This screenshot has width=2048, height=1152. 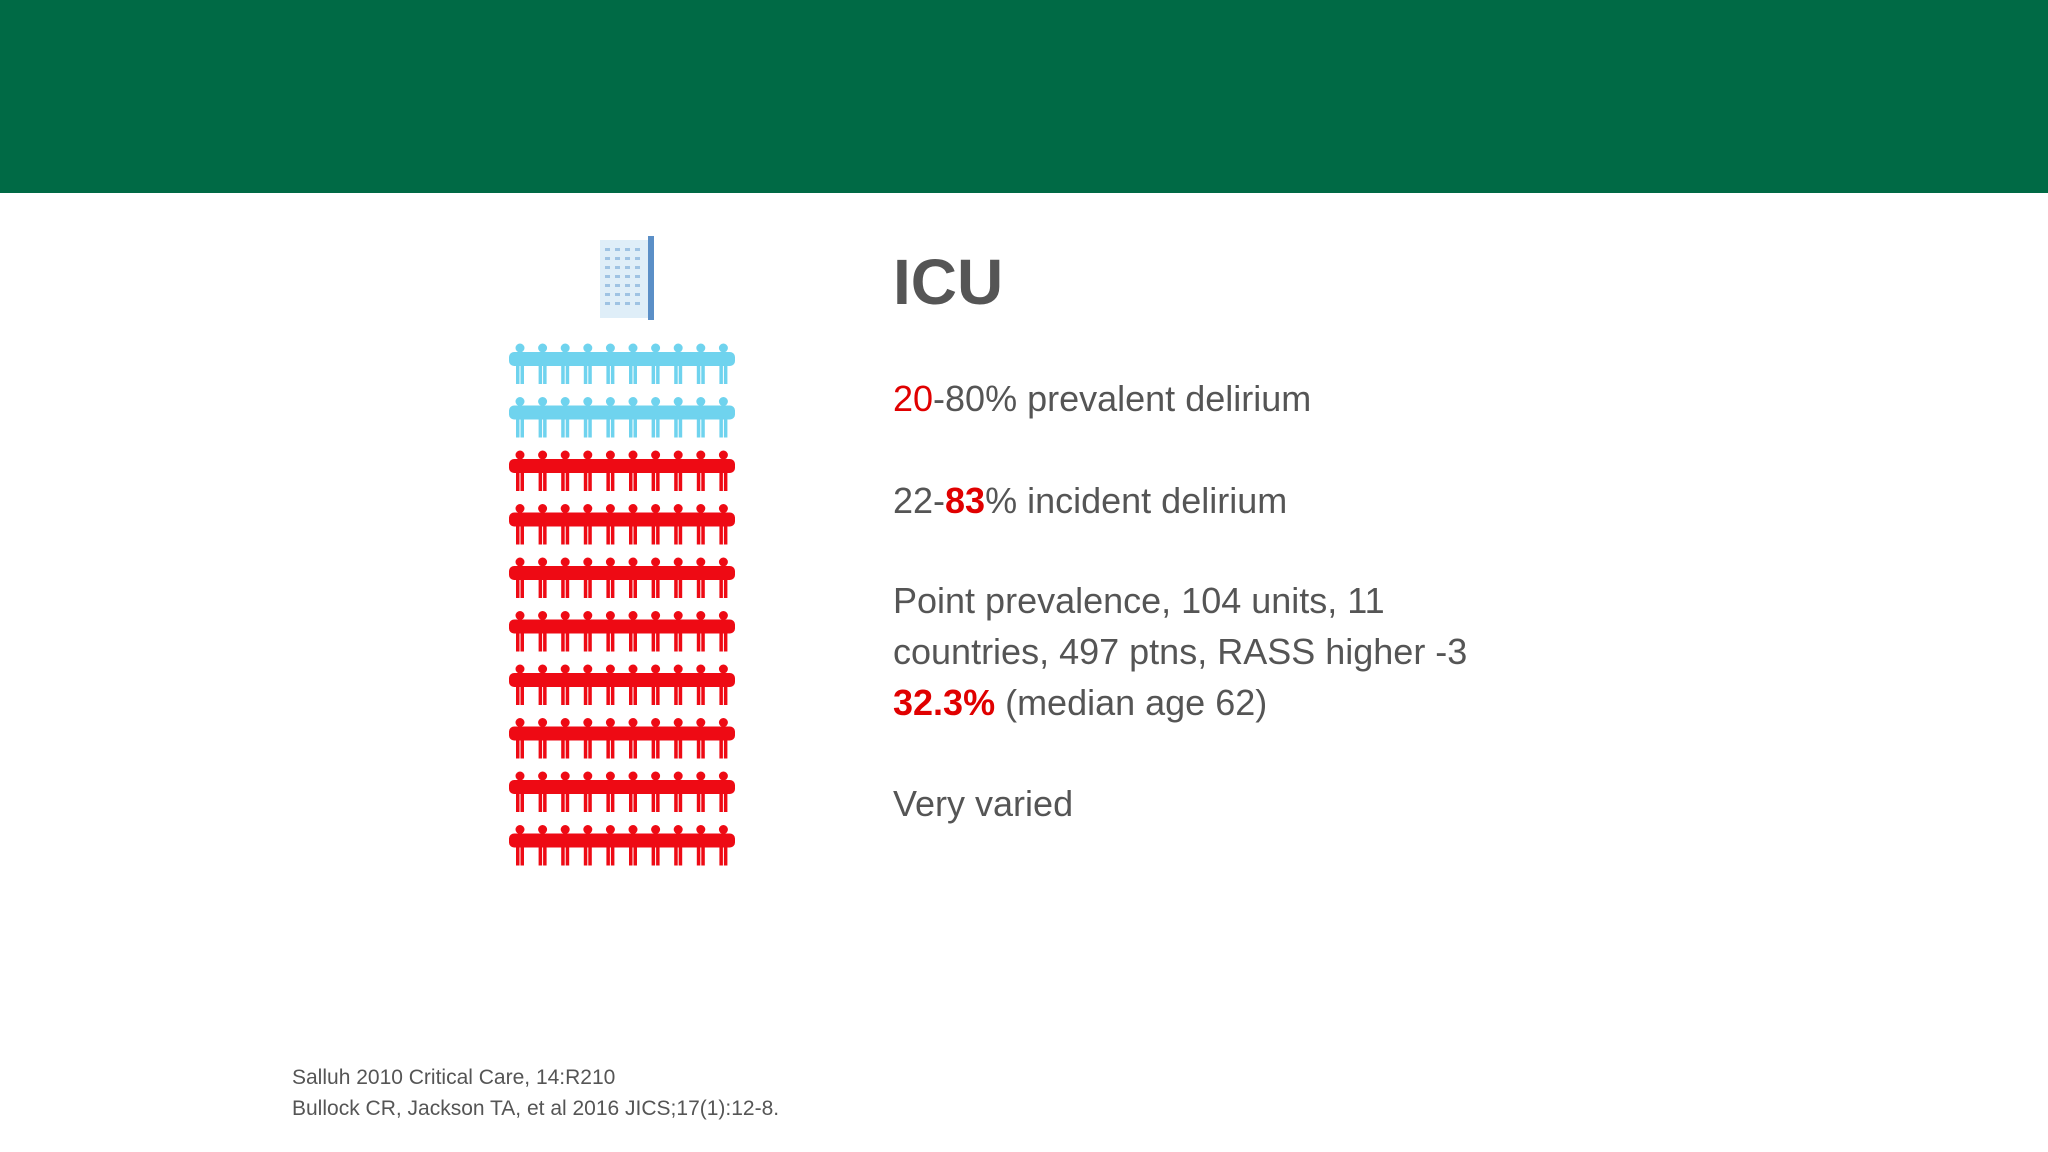 What do you see at coordinates (944, 702) in the screenshot?
I see `text-run: 32.3%` at bounding box center [944, 702].